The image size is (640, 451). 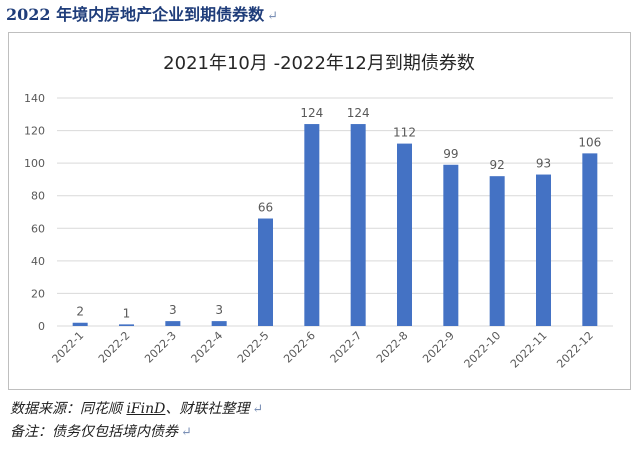 I want to click on remark-note: 备注：债务仅包括境内债券 ↵, so click(x=320, y=432).